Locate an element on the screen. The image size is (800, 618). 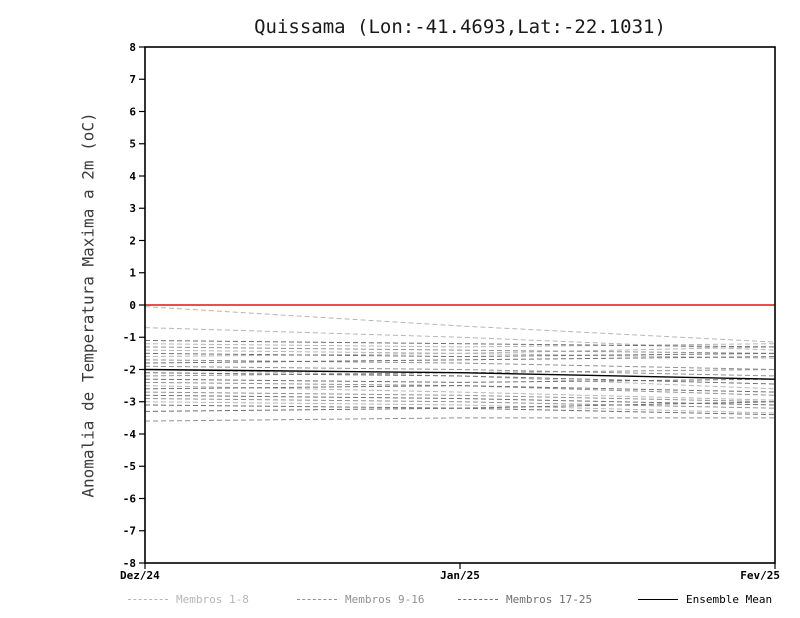
y-tick-label: 1 is located at coordinates (132, 273).